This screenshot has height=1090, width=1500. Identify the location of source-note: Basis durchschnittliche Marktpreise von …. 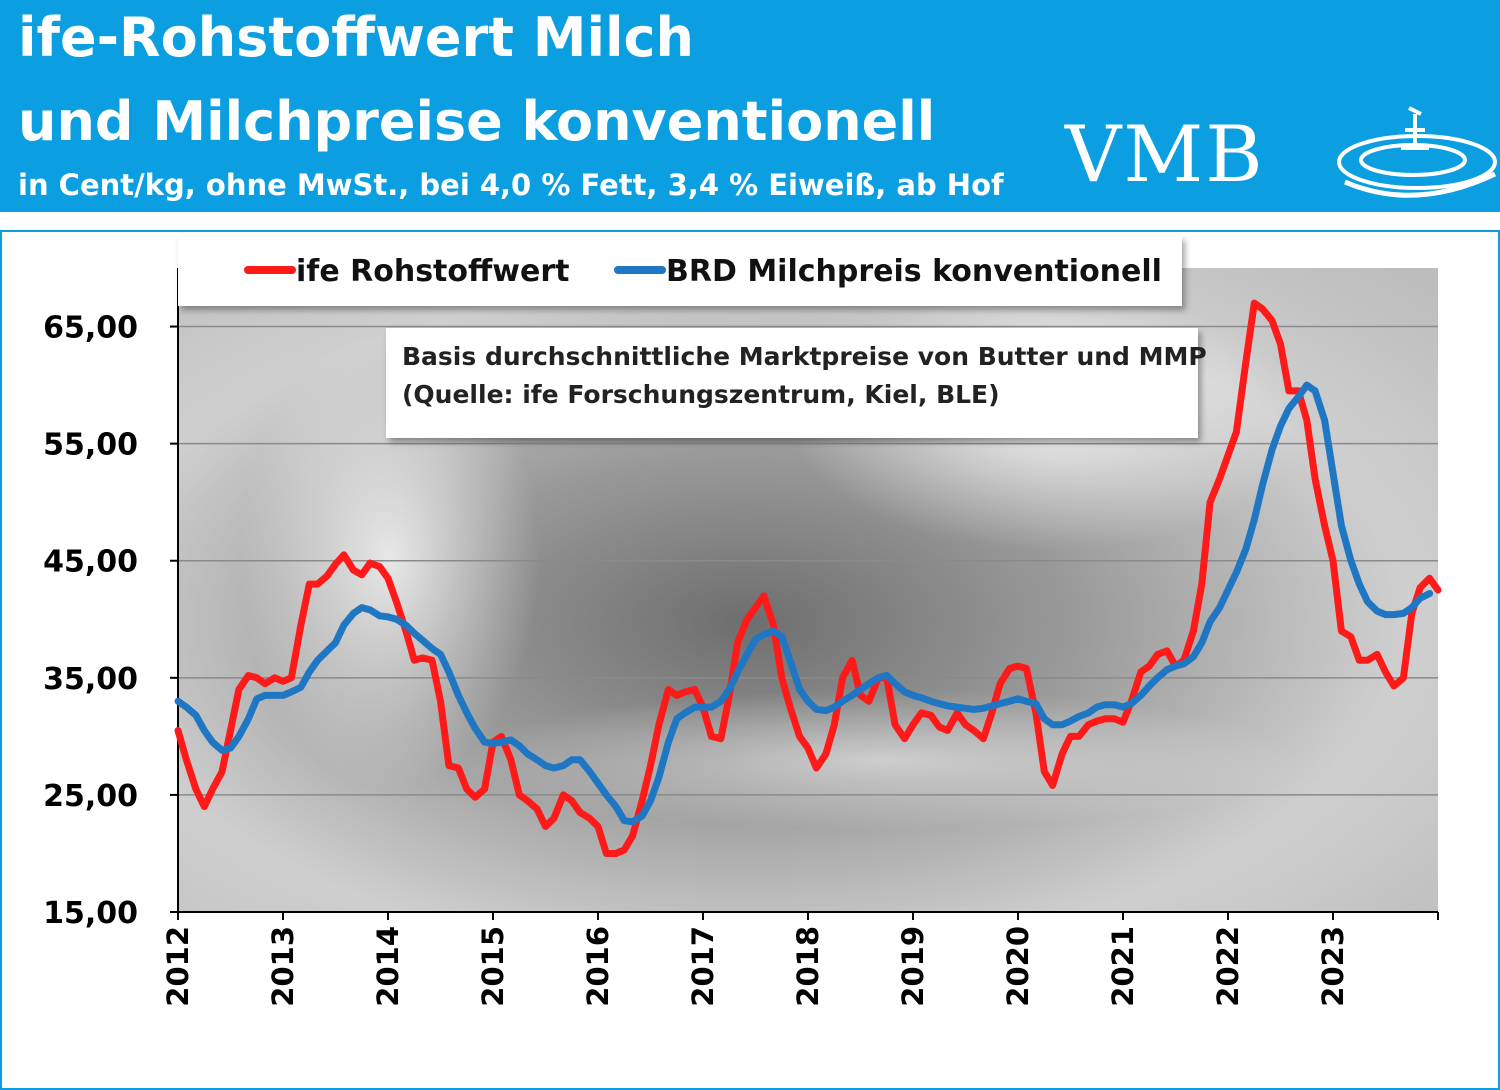
(796, 383).